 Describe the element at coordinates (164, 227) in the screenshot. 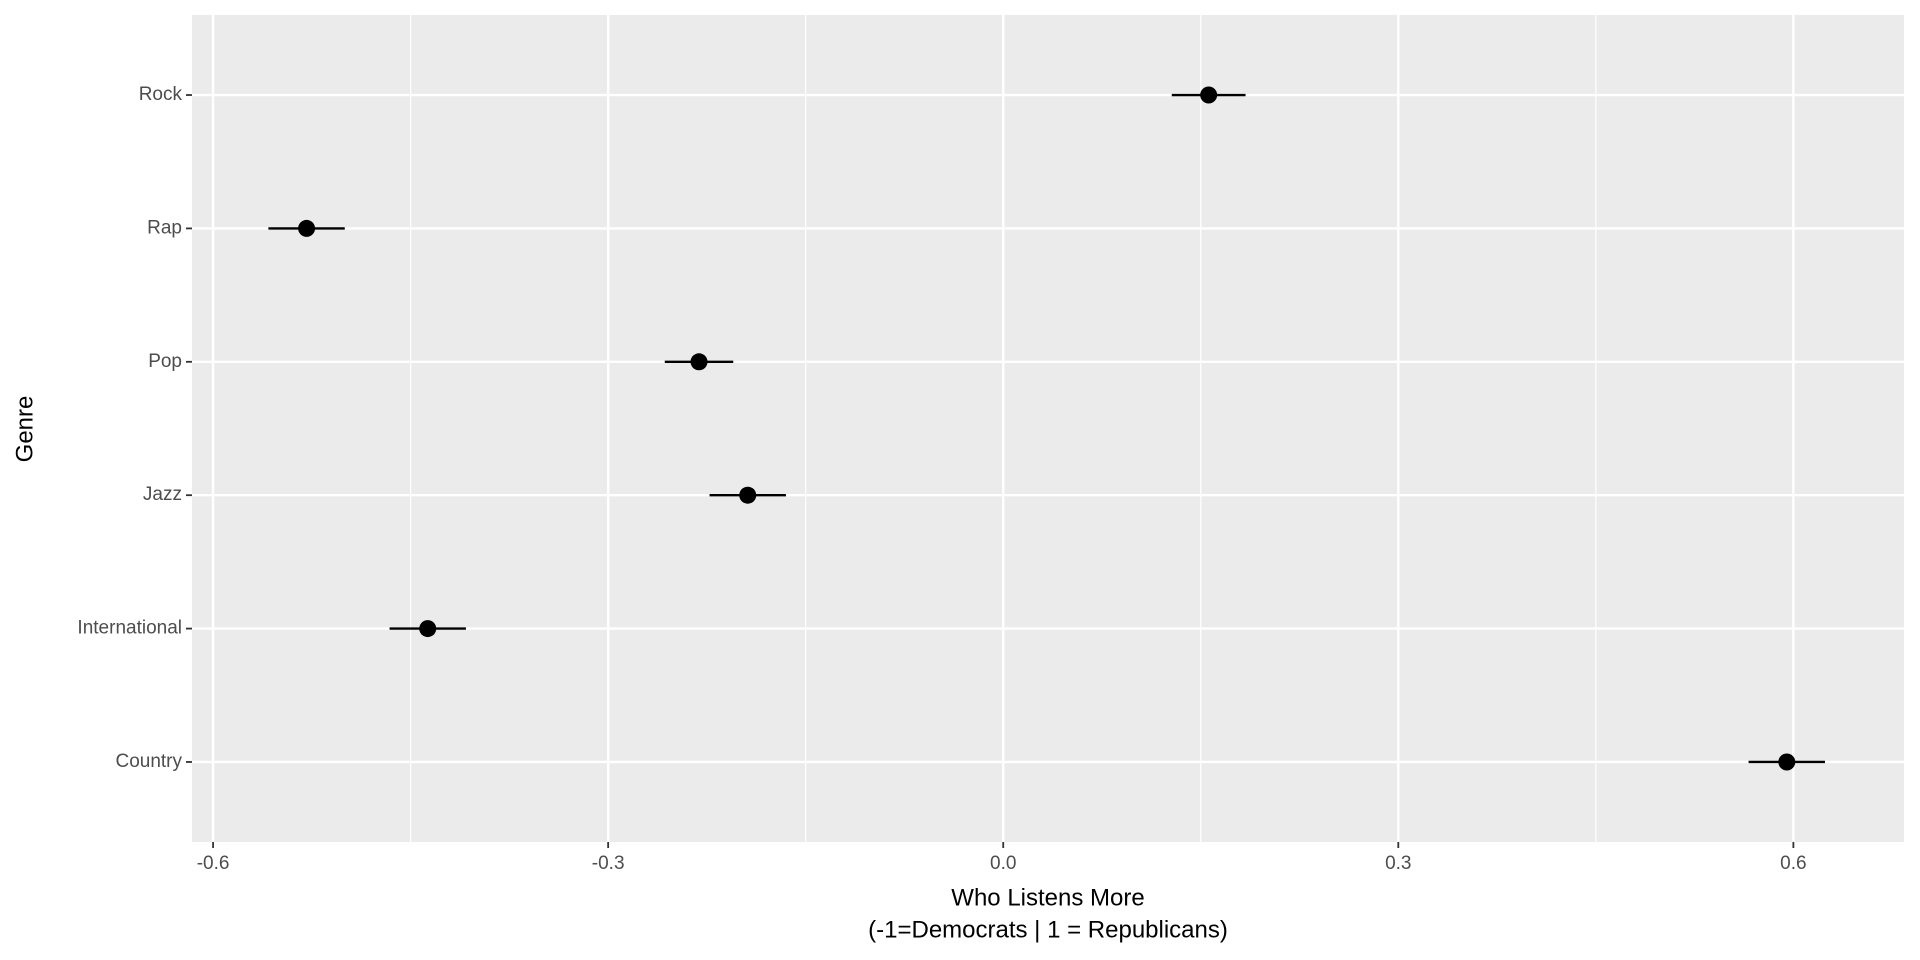

I see `y-tick-label: Rap` at that location.